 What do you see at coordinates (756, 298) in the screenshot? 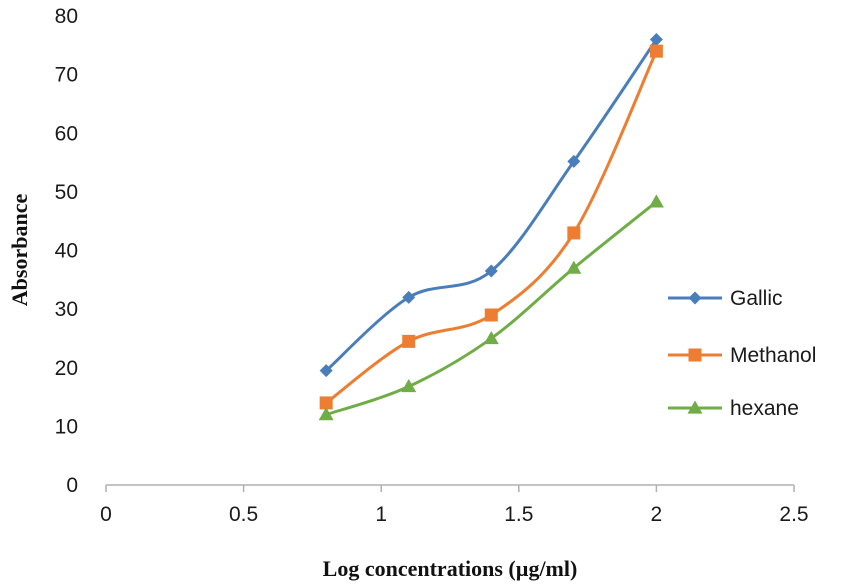
I see `legend-label: Gallic` at bounding box center [756, 298].